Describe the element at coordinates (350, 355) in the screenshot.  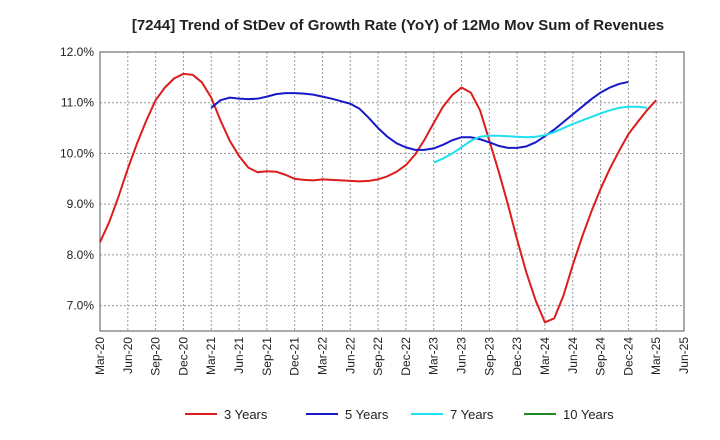
I see `x-tick-label: Jun-22` at that location.